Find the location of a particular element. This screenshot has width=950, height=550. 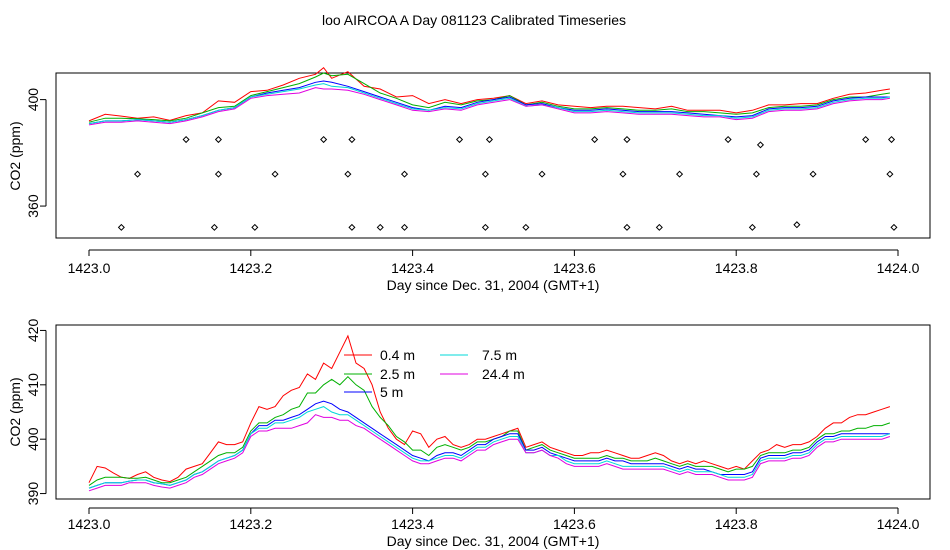

legend-label: 5 m is located at coordinates (391, 392).